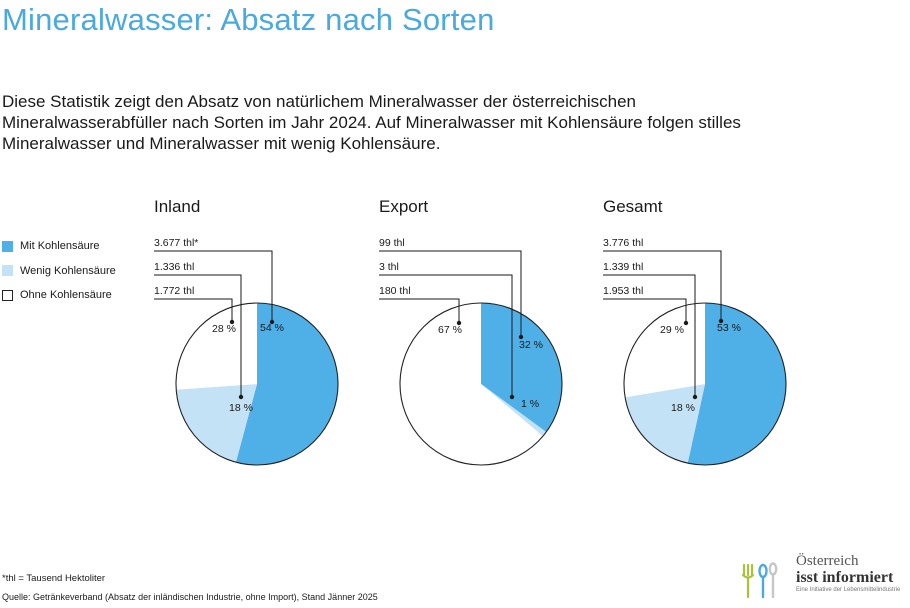  What do you see at coordinates (177, 206) in the screenshot?
I see `pie-title-inland: Inland` at bounding box center [177, 206].